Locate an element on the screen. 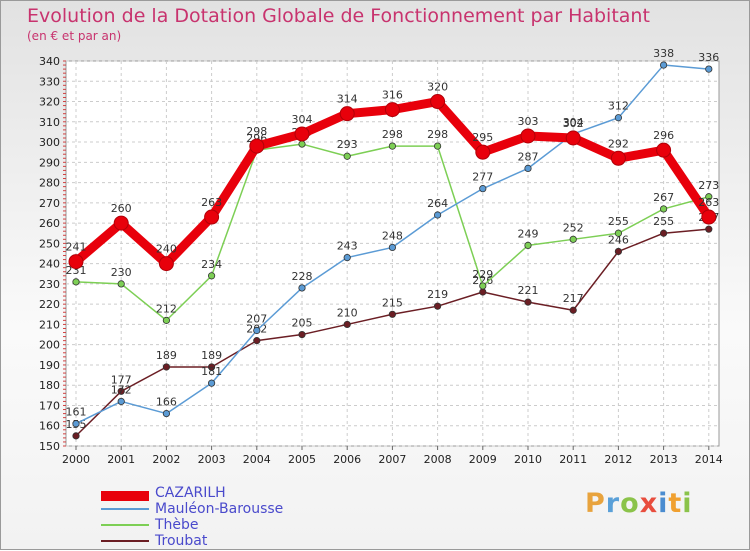 The height and width of the screenshot is (551, 750). x-tick-label-2002: 2002 is located at coordinates (166, 459).